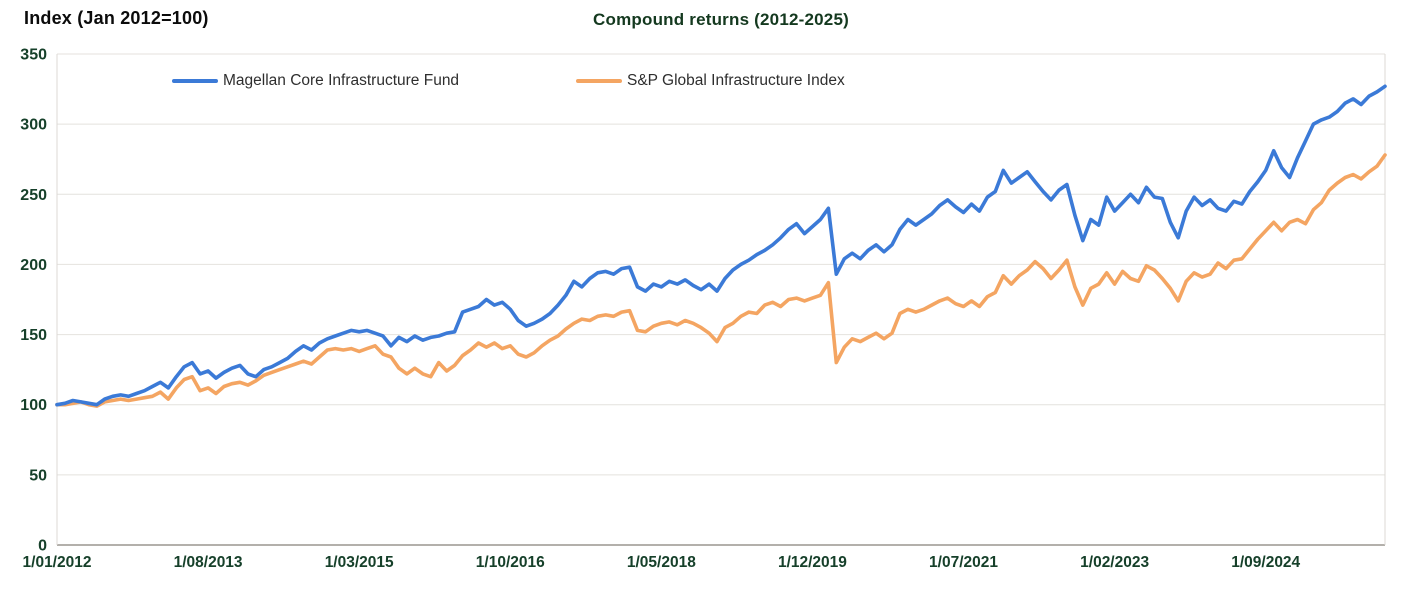 The image size is (1425, 598). What do you see at coordinates (208, 562) in the screenshot?
I see `x-tick-label: 1/08/2013` at bounding box center [208, 562].